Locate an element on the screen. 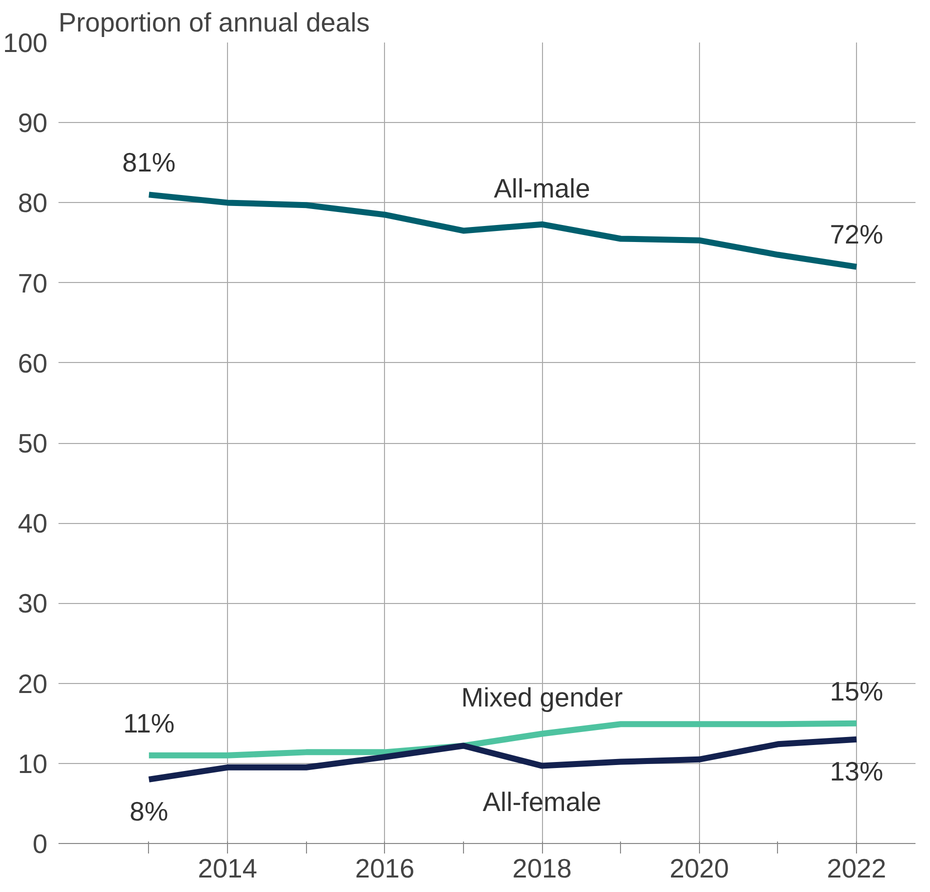 The image size is (930, 892). y-tick-label: 40 is located at coordinates (33, 523).